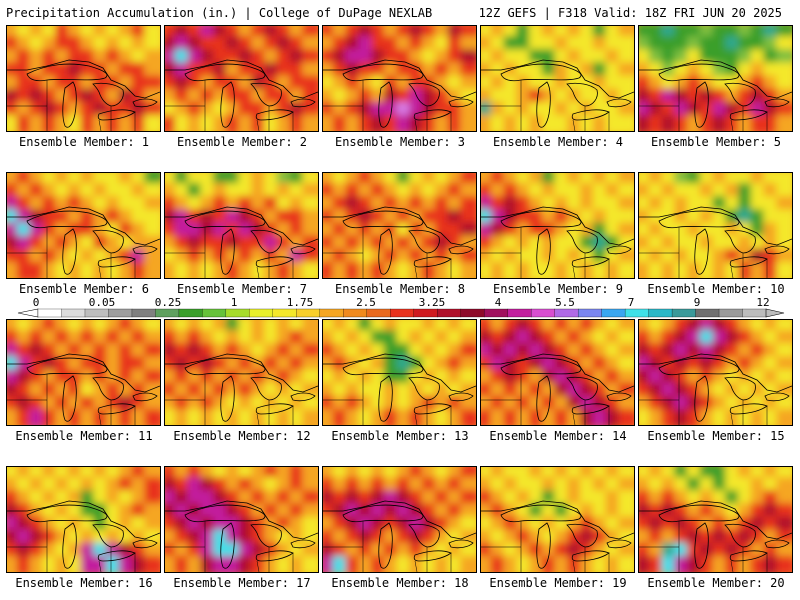  Describe the element at coordinates (242, 289) in the screenshot. I see `ensemble-member-label: Ensemble Member: 7` at that location.